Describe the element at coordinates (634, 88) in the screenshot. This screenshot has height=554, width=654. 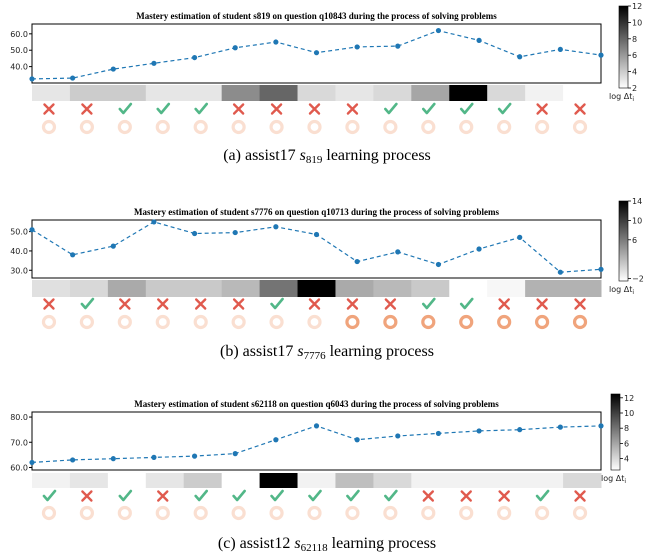
I see `colorbar-tick-label: 2` at that location.